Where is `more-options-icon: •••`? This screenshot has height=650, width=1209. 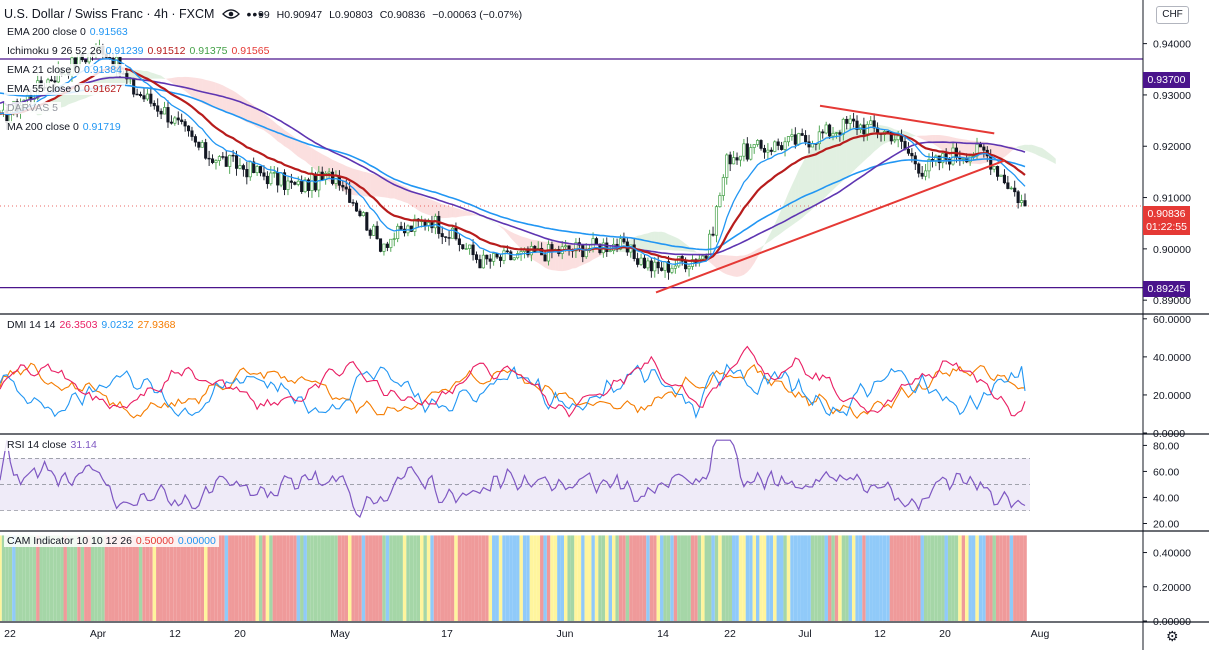
more-options-icon: ••• is located at coordinates (255, 14).